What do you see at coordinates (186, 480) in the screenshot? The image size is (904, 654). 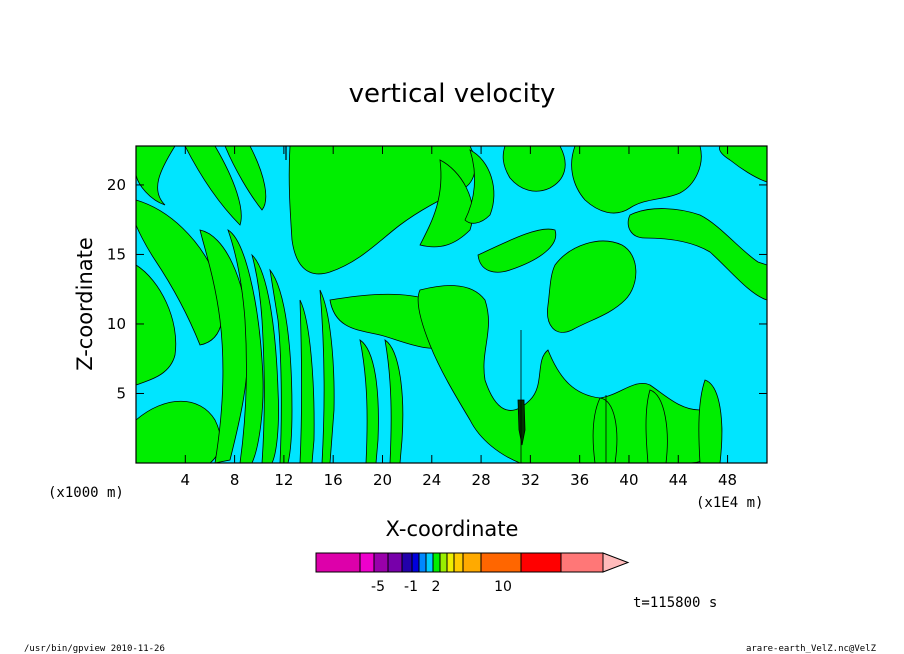 I see `x-tick-label: 4` at bounding box center [186, 480].